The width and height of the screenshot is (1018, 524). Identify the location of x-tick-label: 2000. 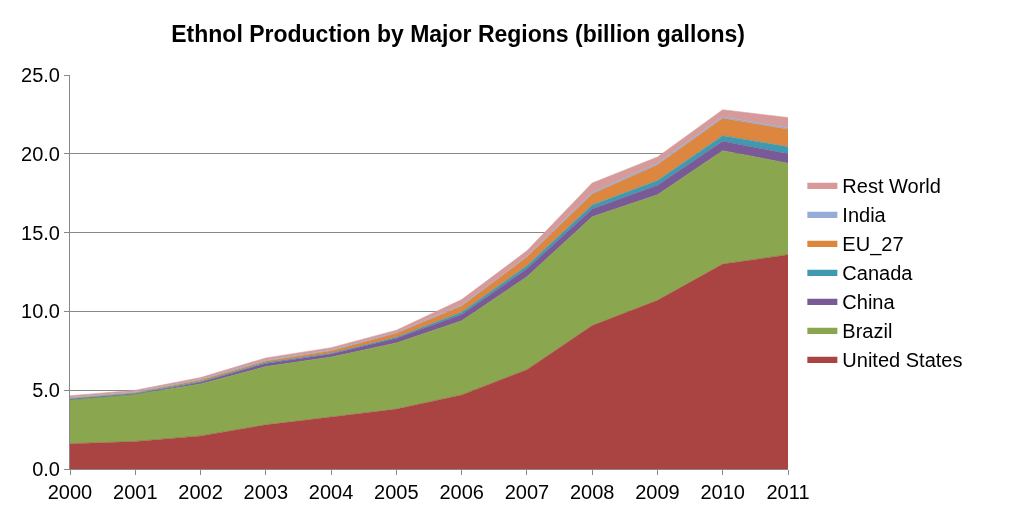
(70, 492).